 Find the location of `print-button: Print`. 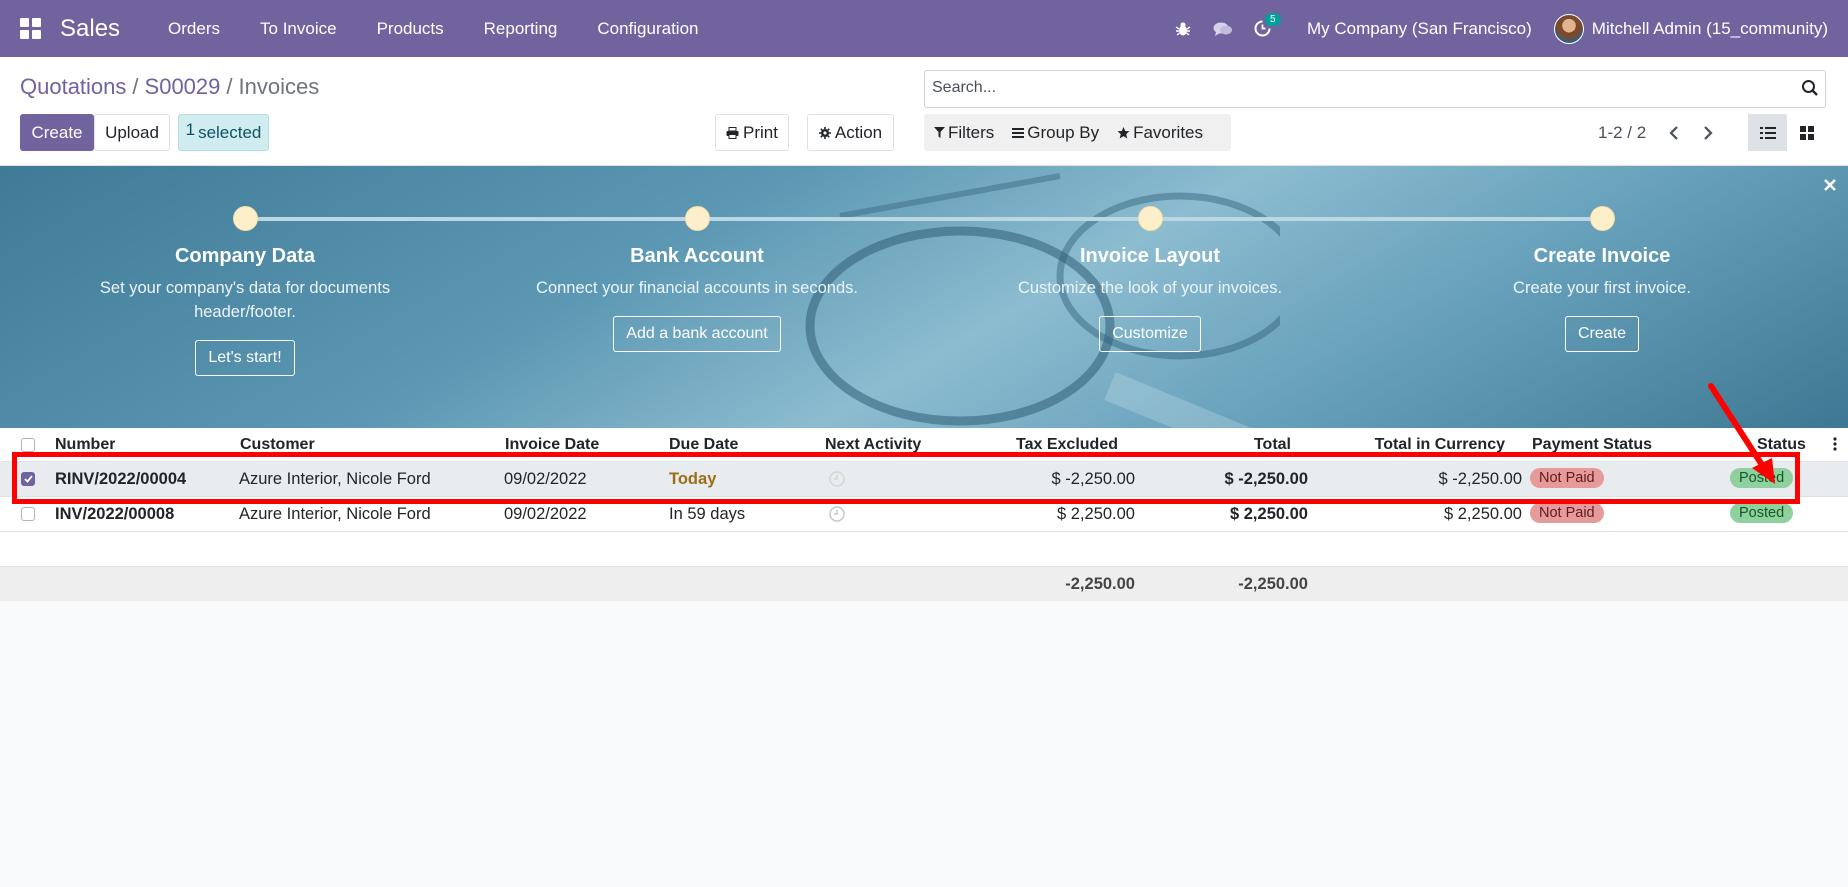

print-button: Print is located at coordinates (752, 132).